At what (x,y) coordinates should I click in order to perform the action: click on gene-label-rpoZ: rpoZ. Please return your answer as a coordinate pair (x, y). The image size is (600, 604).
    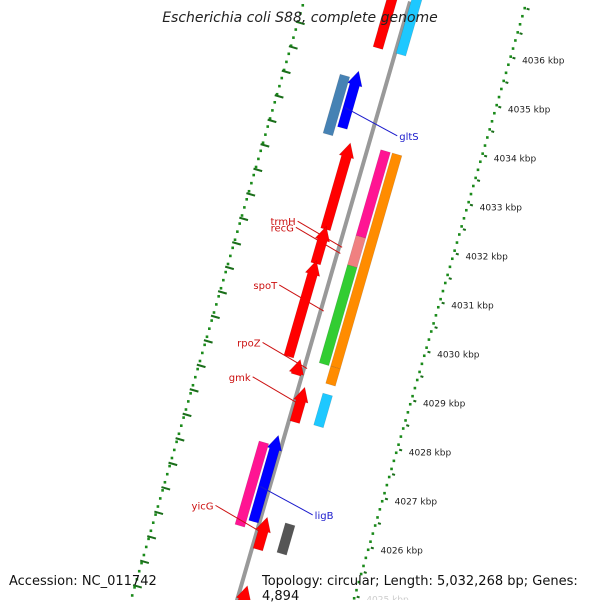
    Looking at the image, I should click on (249, 343).